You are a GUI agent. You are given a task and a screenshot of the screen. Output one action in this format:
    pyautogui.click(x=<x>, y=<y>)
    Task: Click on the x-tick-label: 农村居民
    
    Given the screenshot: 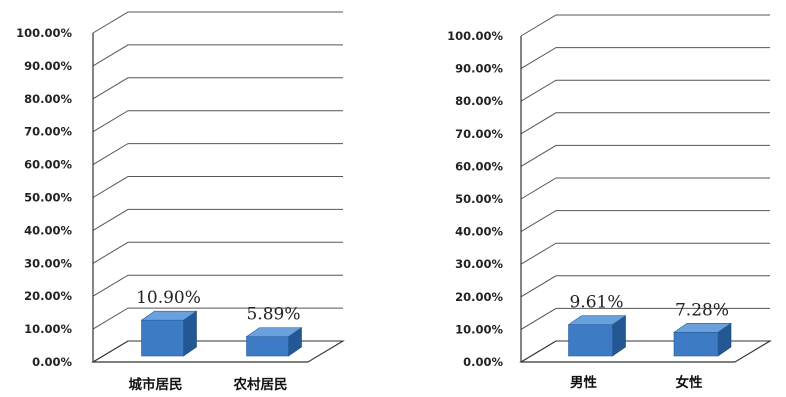 What is the action you would take?
    pyautogui.click(x=260, y=384)
    